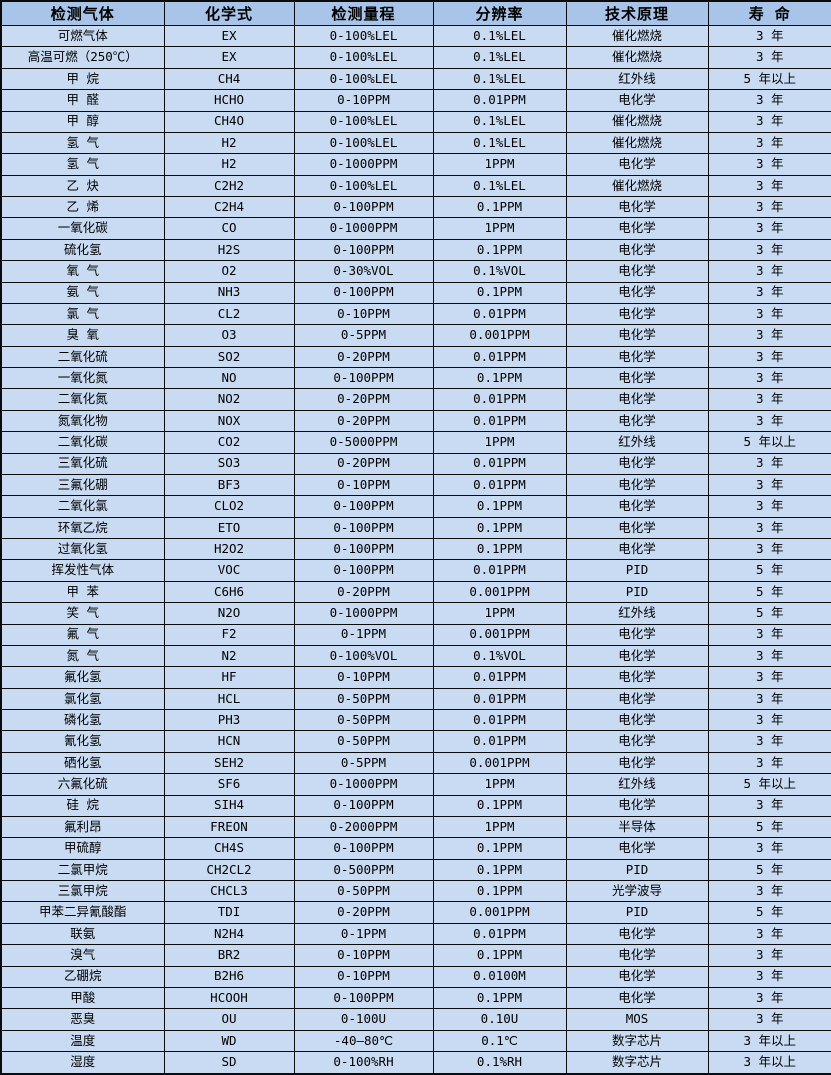 Image resolution: width=831 pixels, height=1075 pixels. I want to click on column-header: 检测气体, so click(82, 13).